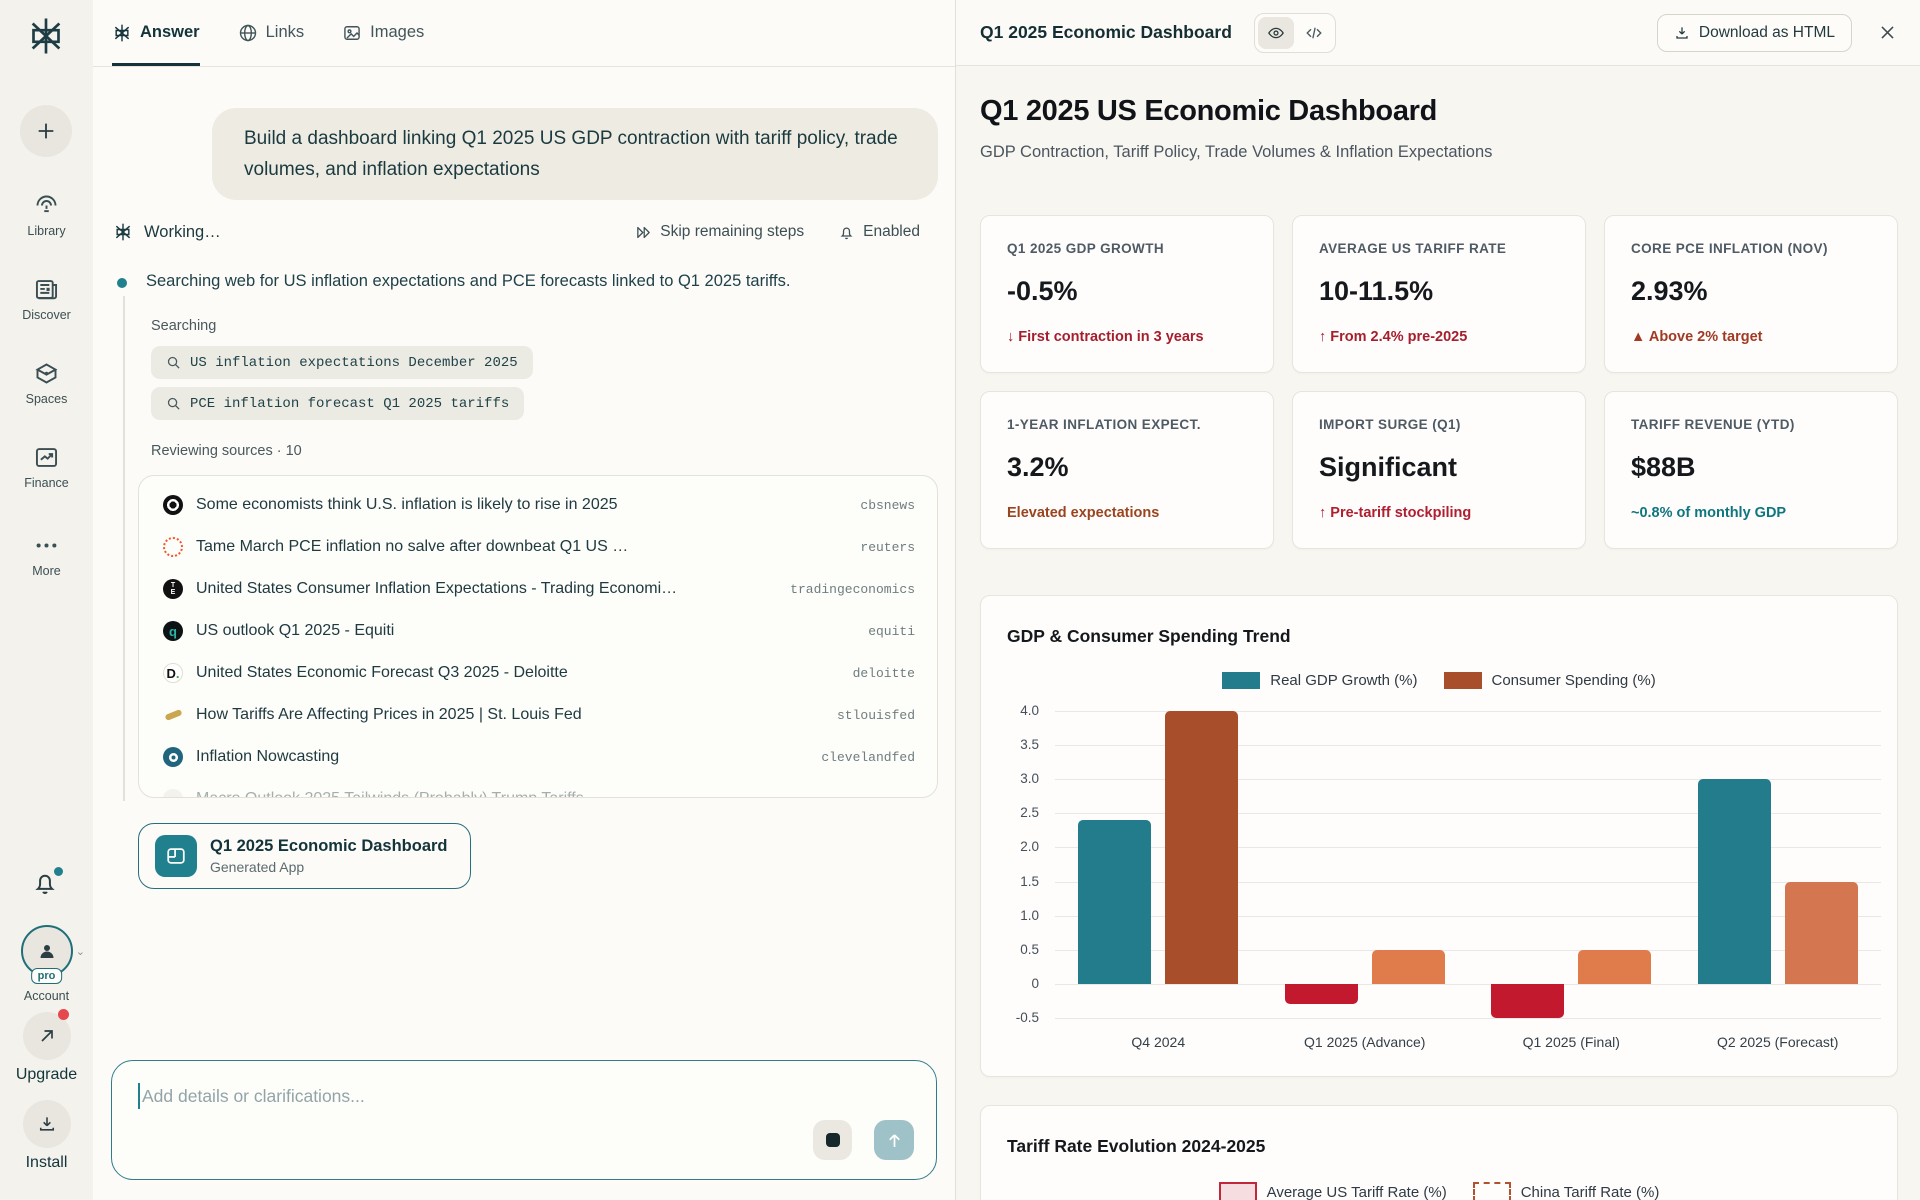  Describe the element at coordinates (257, 867) in the screenshot. I see `app-card-subtitle: Generated App` at that location.